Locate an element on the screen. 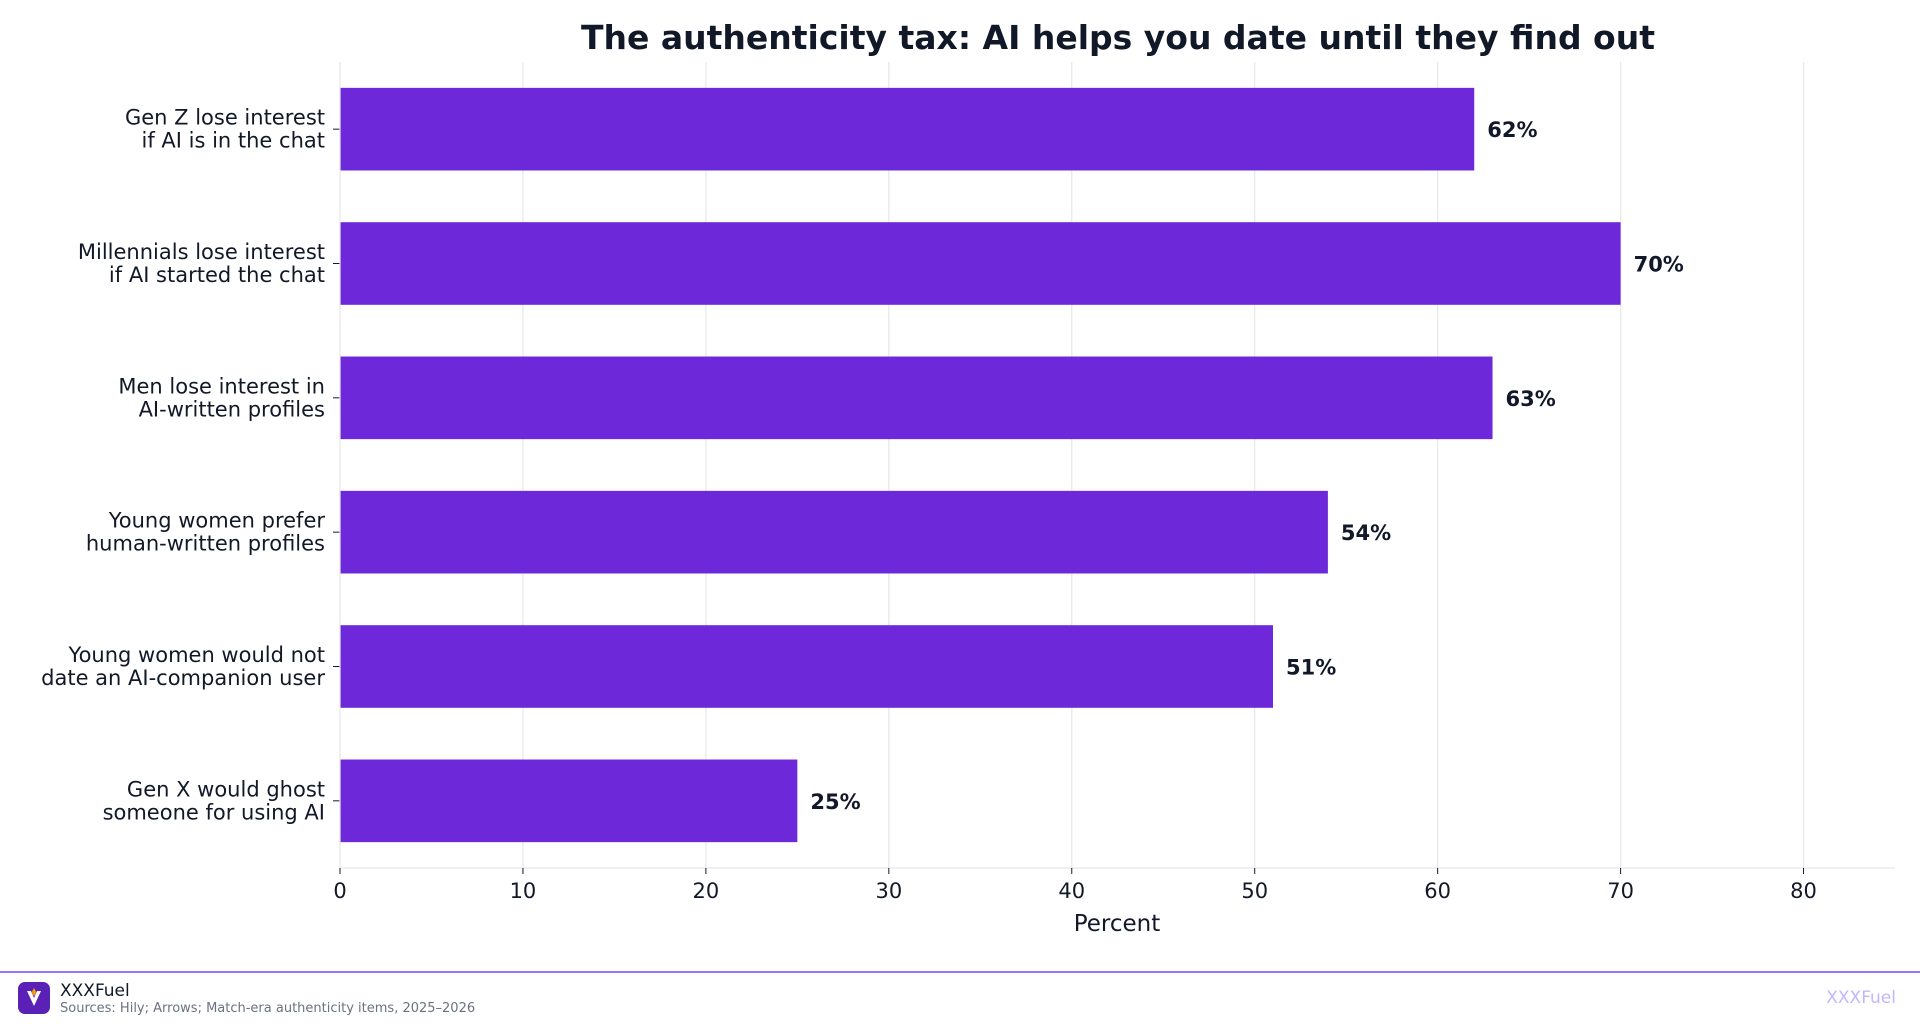 Image resolution: width=1920 pixels, height=1024 pixels. x-tick-label: 20 is located at coordinates (706, 891).